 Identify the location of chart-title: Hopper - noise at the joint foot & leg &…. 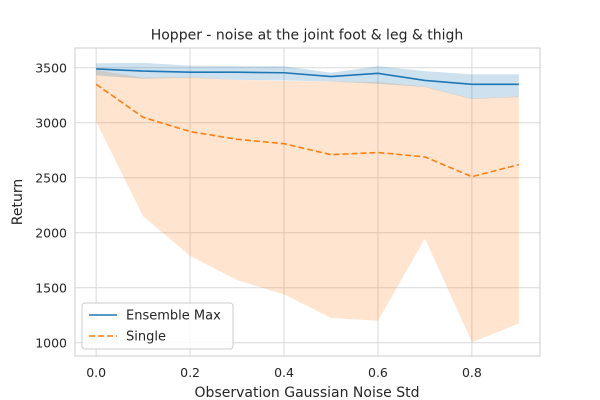
(307, 36).